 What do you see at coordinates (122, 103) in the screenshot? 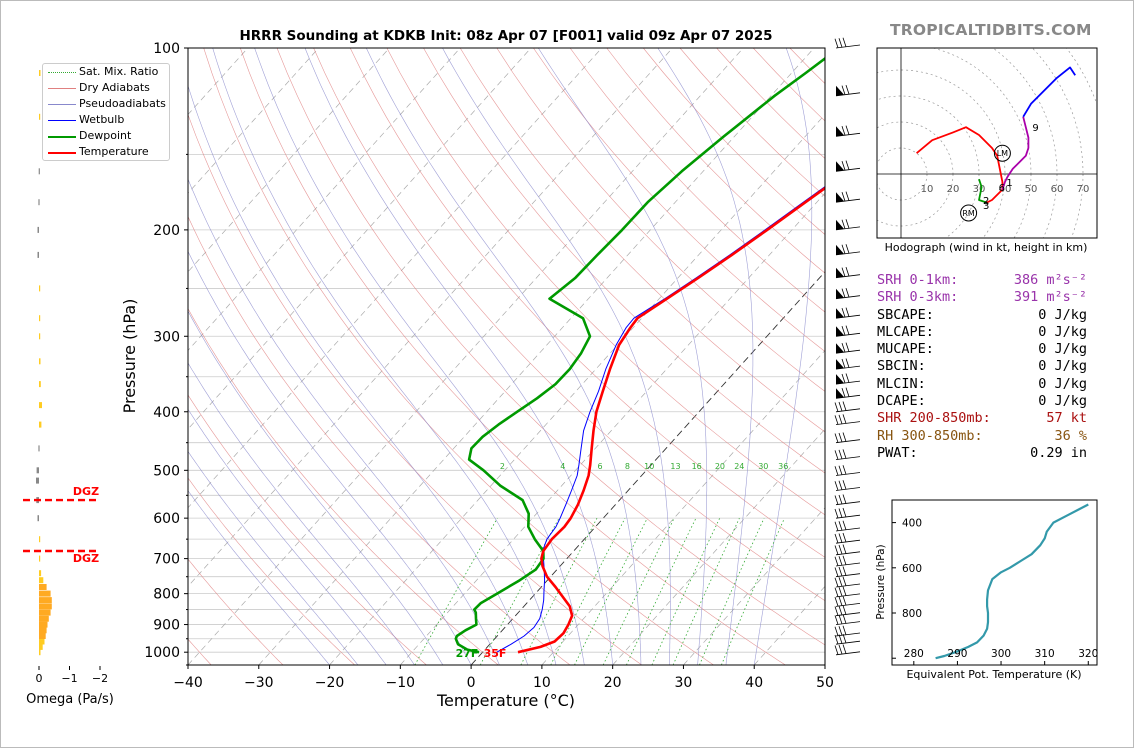
I see `legend-label: Pseudoadiabats` at bounding box center [122, 103].